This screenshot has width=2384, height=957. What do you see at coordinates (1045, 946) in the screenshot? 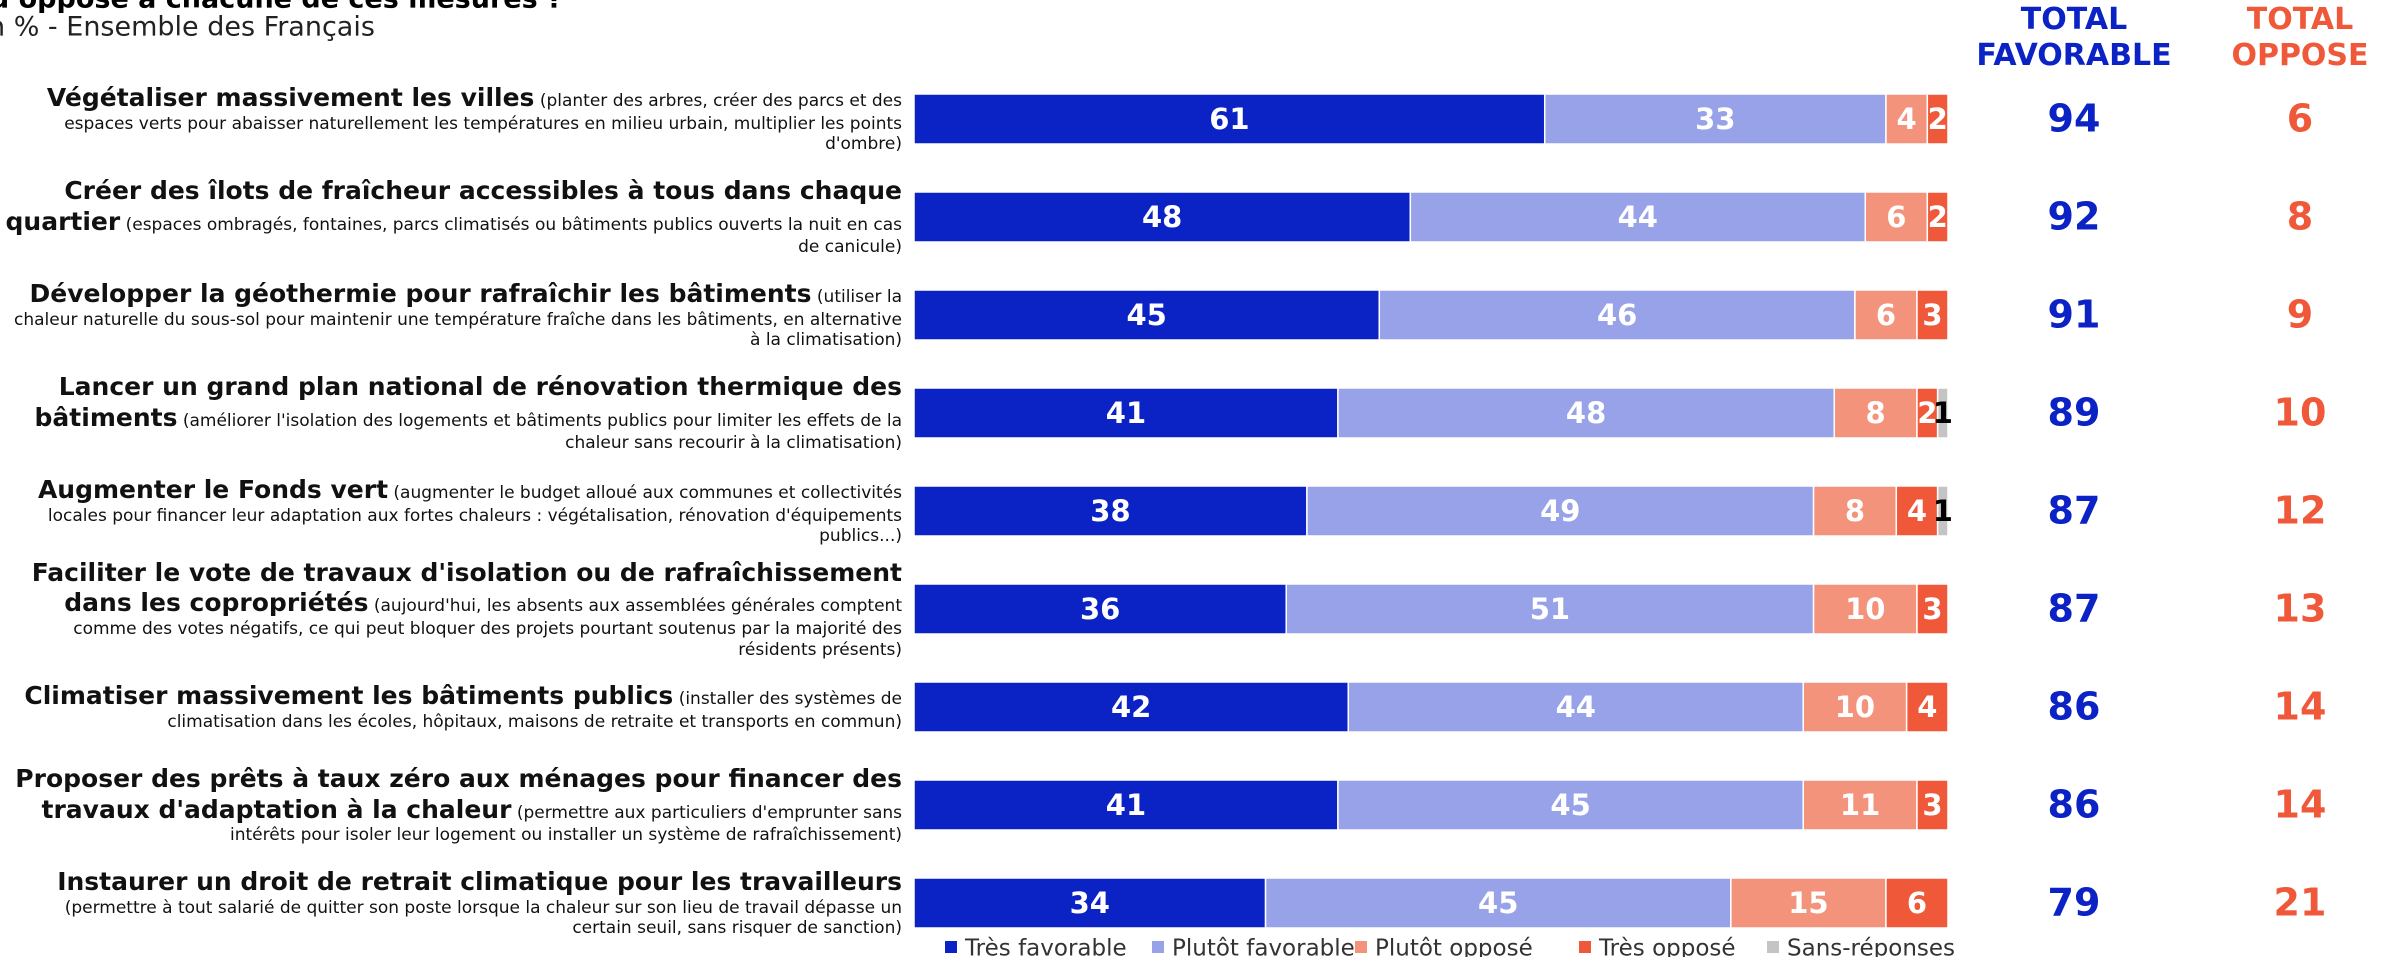
I see `legend-label: Très favorable` at bounding box center [1045, 946].